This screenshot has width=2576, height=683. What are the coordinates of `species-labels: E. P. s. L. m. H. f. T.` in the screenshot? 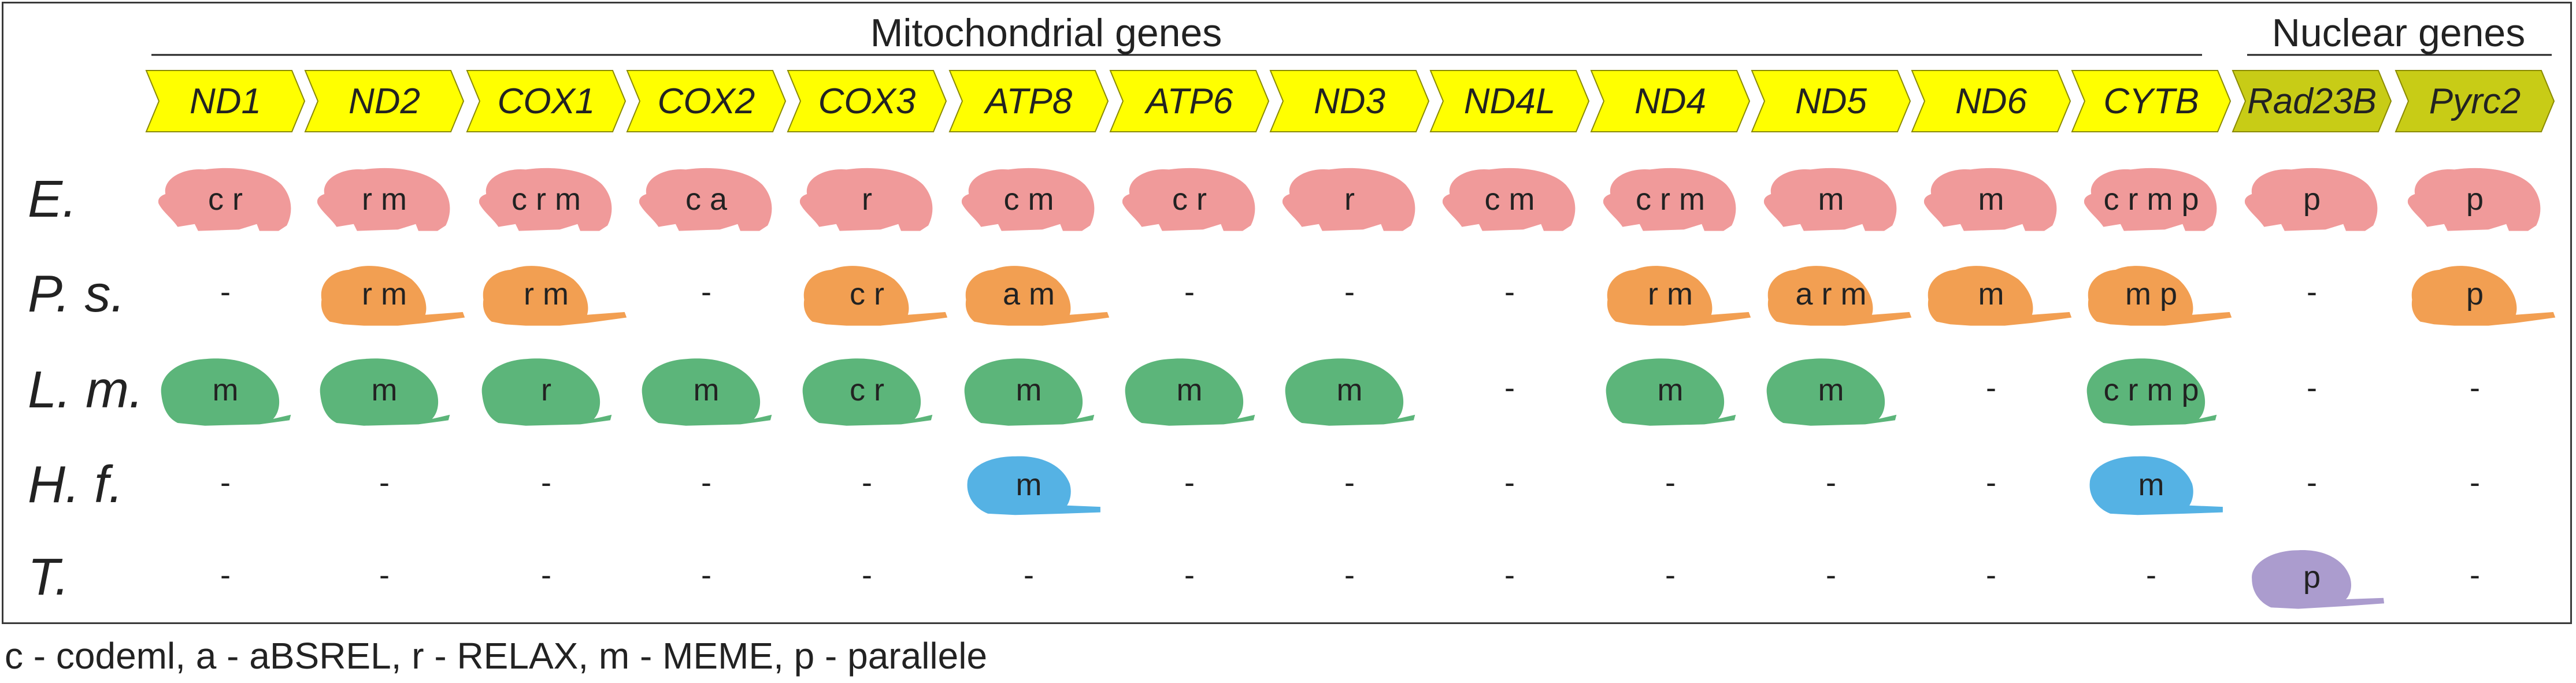 It's located at (85, 388).